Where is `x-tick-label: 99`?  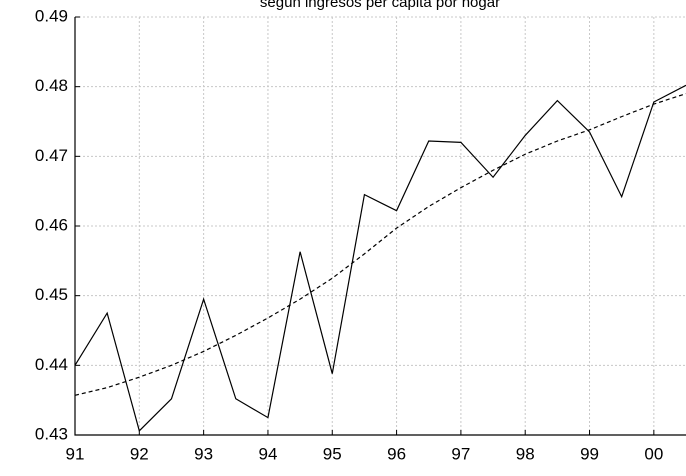
x-tick-label: 99 is located at coordinates (589, 453).